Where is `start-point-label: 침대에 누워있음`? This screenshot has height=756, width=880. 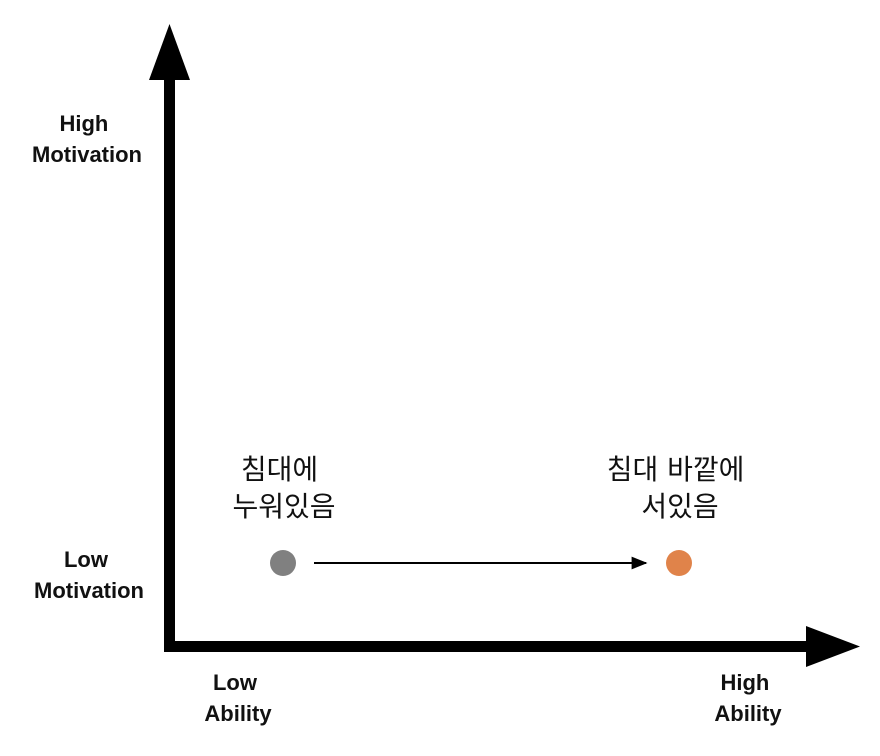
start-point-label: 침대에 누워있음 is located at coordinates (283, 488).